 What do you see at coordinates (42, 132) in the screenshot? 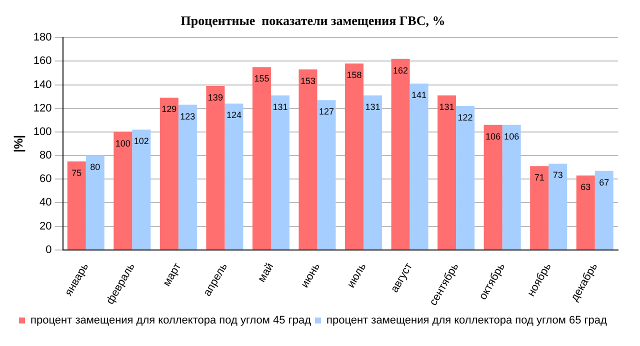
I see `y-tick-label: 100` at bounding box center [42, 132].